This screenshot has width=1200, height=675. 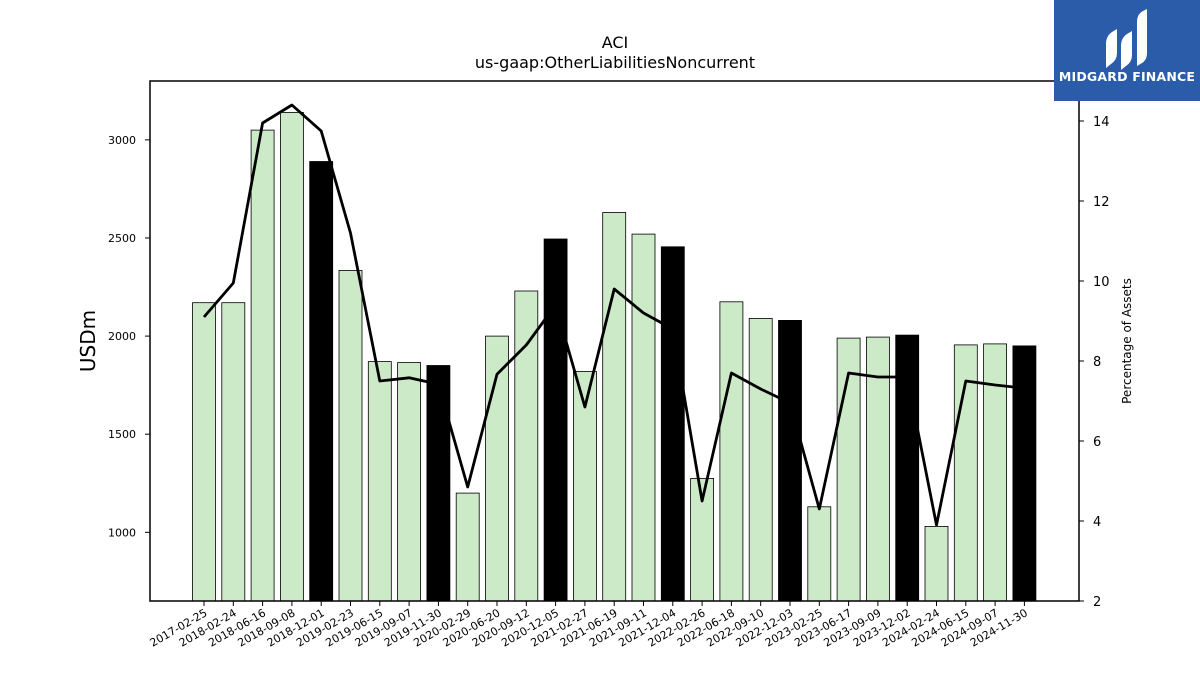 I want to click on y2-tick-label: 8, so click(x=1097, y=362).